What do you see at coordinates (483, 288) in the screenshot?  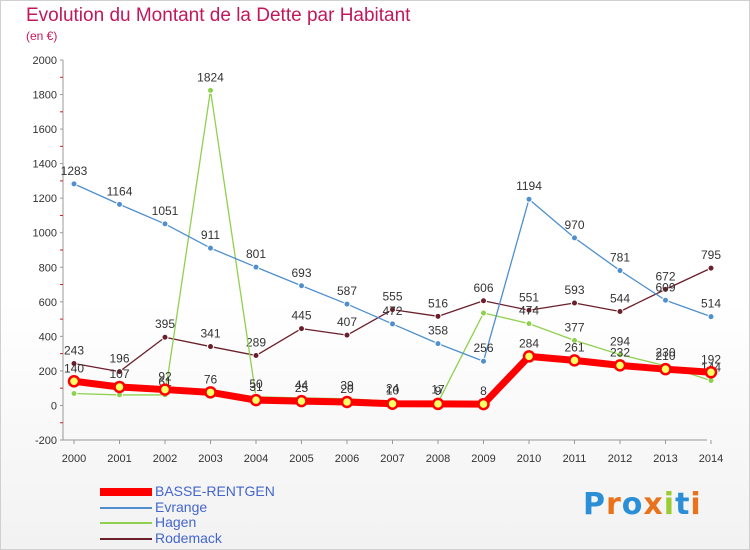 I see `data-label: 606` at bounding box center [483, 288].